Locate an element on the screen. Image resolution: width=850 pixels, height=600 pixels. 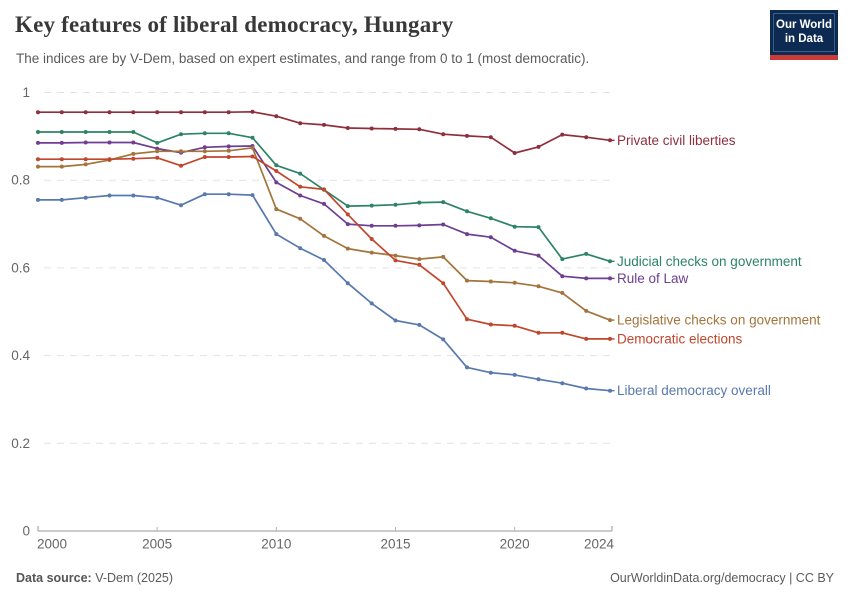
x-tick-label: 2010 is located at coordinates (276, 544).